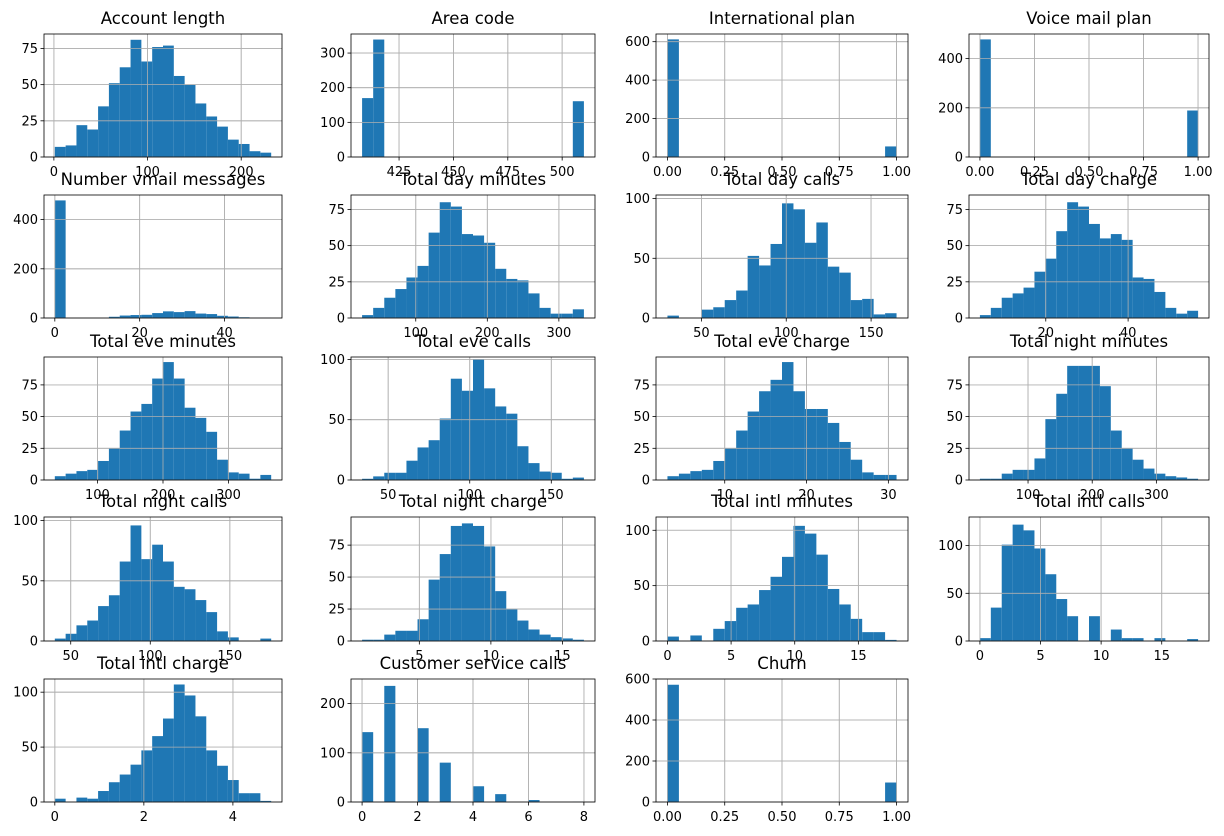  I want to click on subplot-14: 0 50 100 0 5 10 15 Total intl minutes, so click(767, 578).